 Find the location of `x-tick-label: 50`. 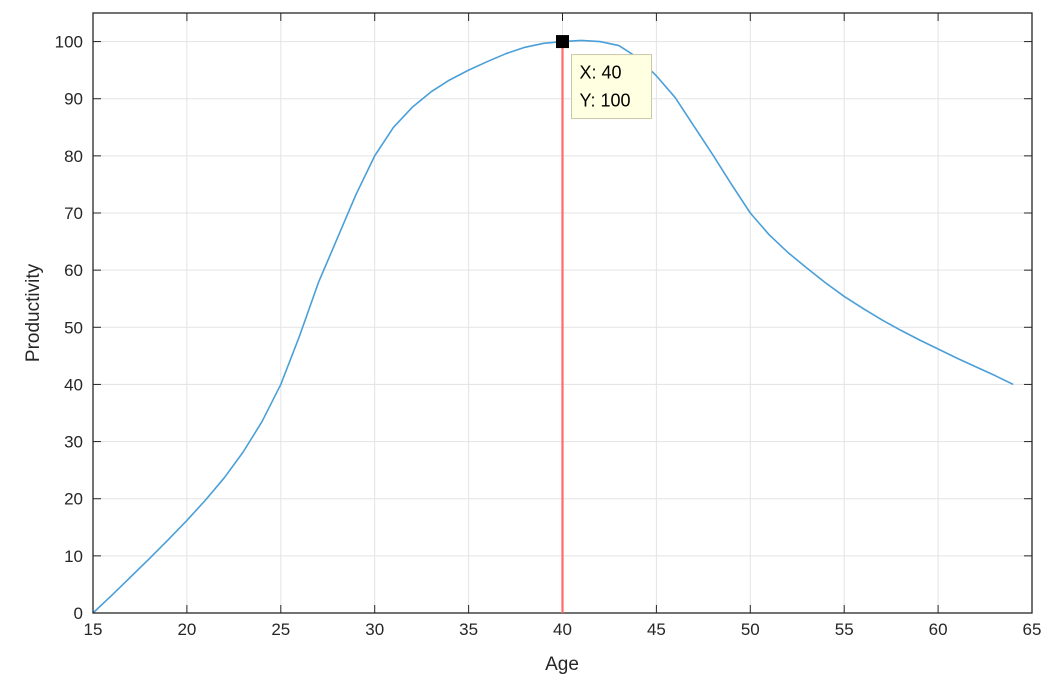

x-tick-label: 50 is located at coordinates (750, 629).